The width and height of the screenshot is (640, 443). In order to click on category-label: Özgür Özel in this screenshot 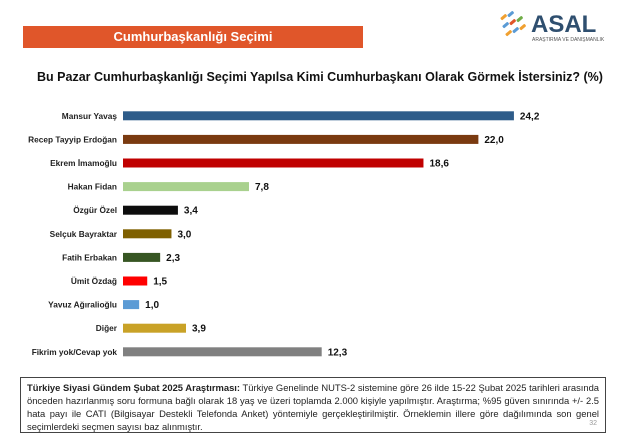, I will do `click(95, 210)`.